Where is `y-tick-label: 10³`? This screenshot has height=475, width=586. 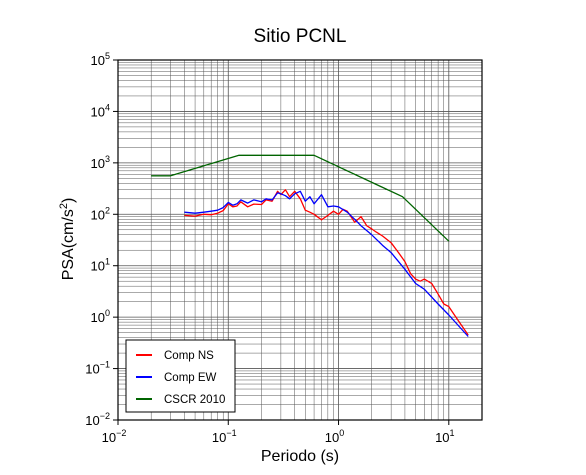
y-tick-label: 10³ is located at coordinates (100, 162).